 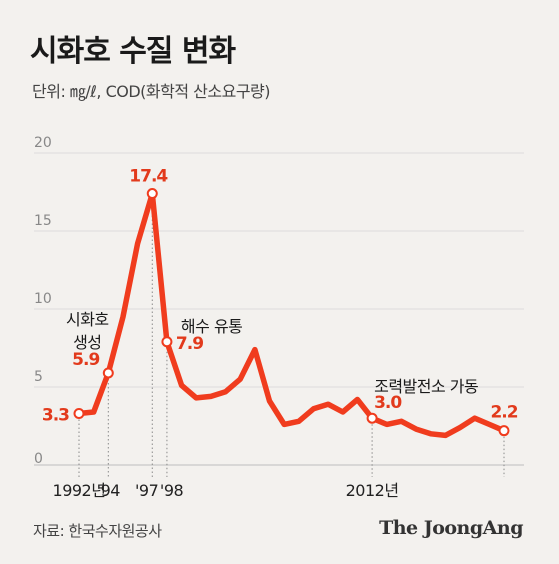 I want to click on x-tick-label: '98, so click(x=172, y=490).